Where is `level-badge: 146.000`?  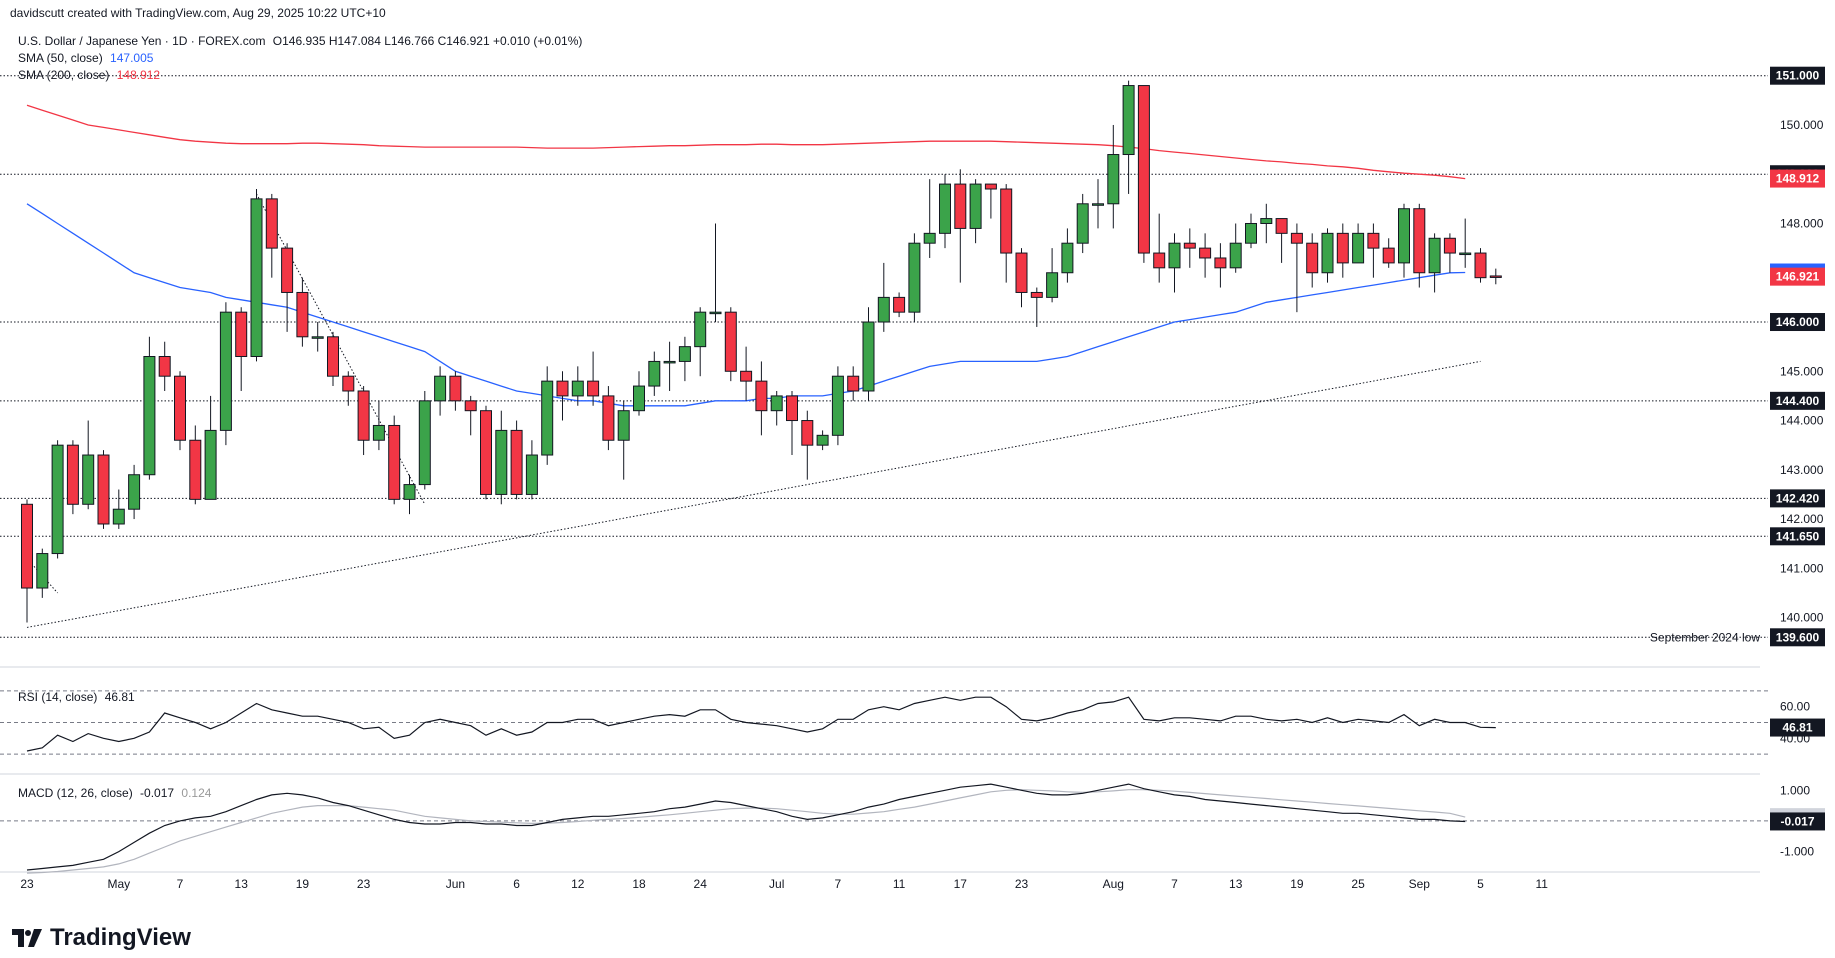 level-badge: 146.000 is located at coordinates (1798, 322).